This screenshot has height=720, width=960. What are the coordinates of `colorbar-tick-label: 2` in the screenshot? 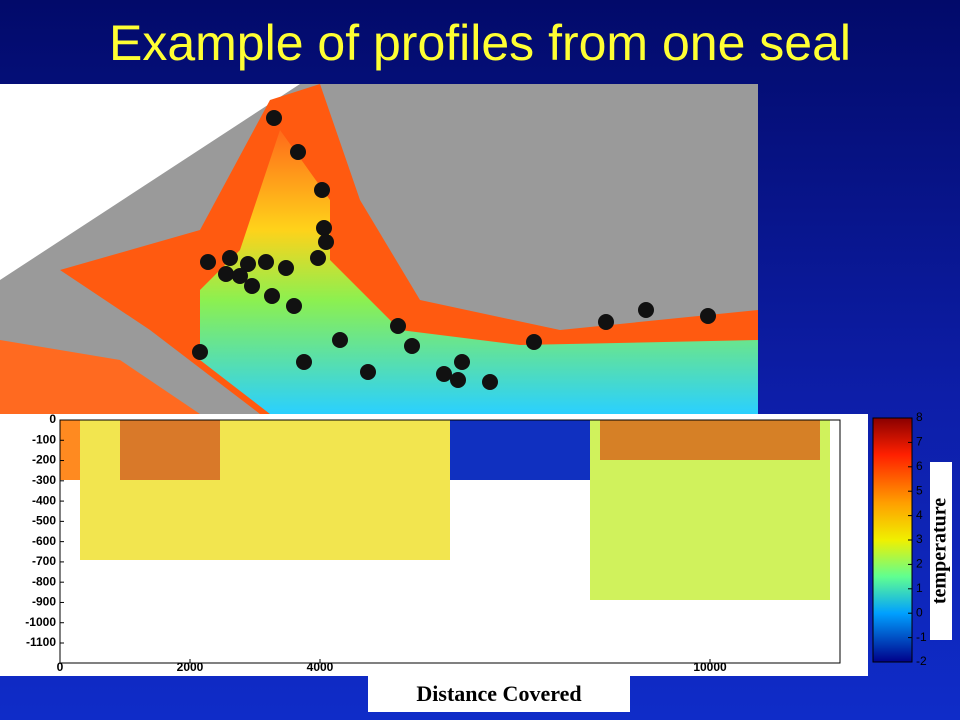 It's located at (919, 564).